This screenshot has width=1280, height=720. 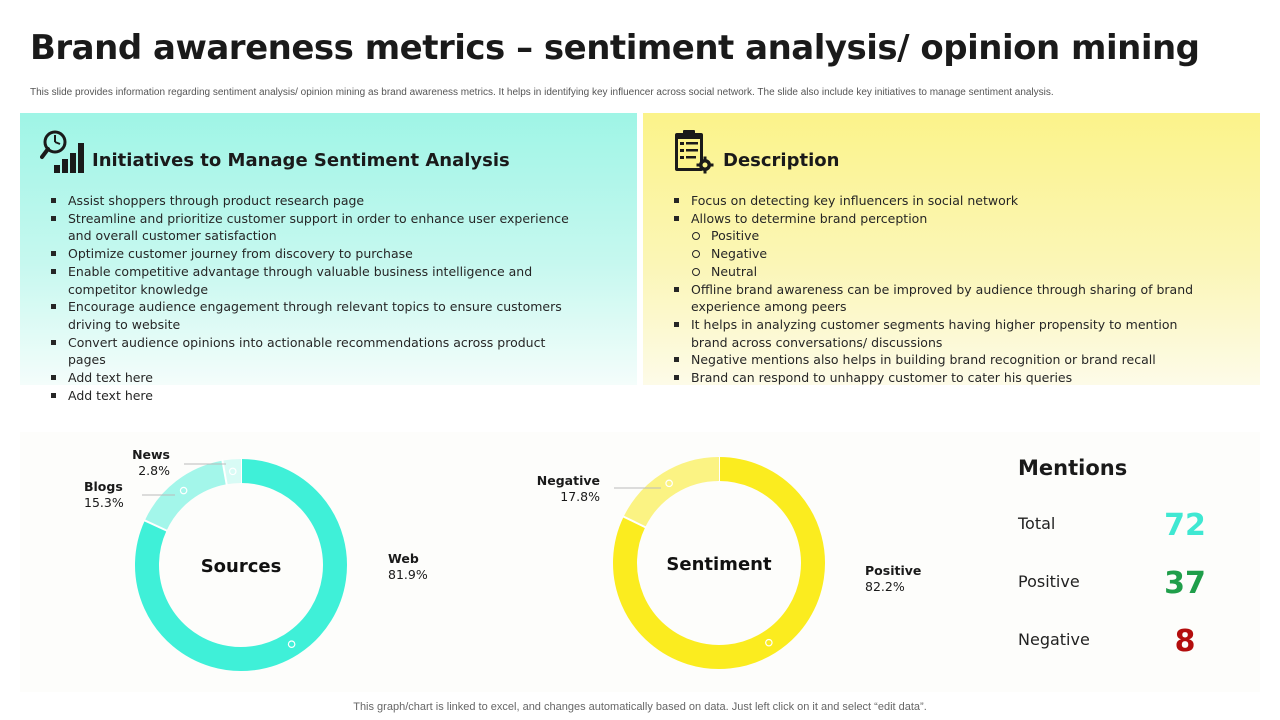 I want to click on sources-chart-title: Sources, so click(x=241, y=566).